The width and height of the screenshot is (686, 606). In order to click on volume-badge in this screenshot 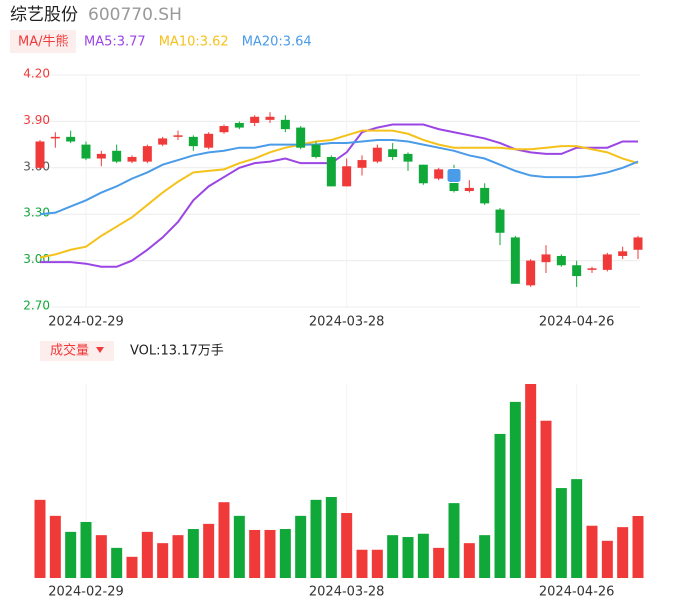, I will do `click(77, 351)`.